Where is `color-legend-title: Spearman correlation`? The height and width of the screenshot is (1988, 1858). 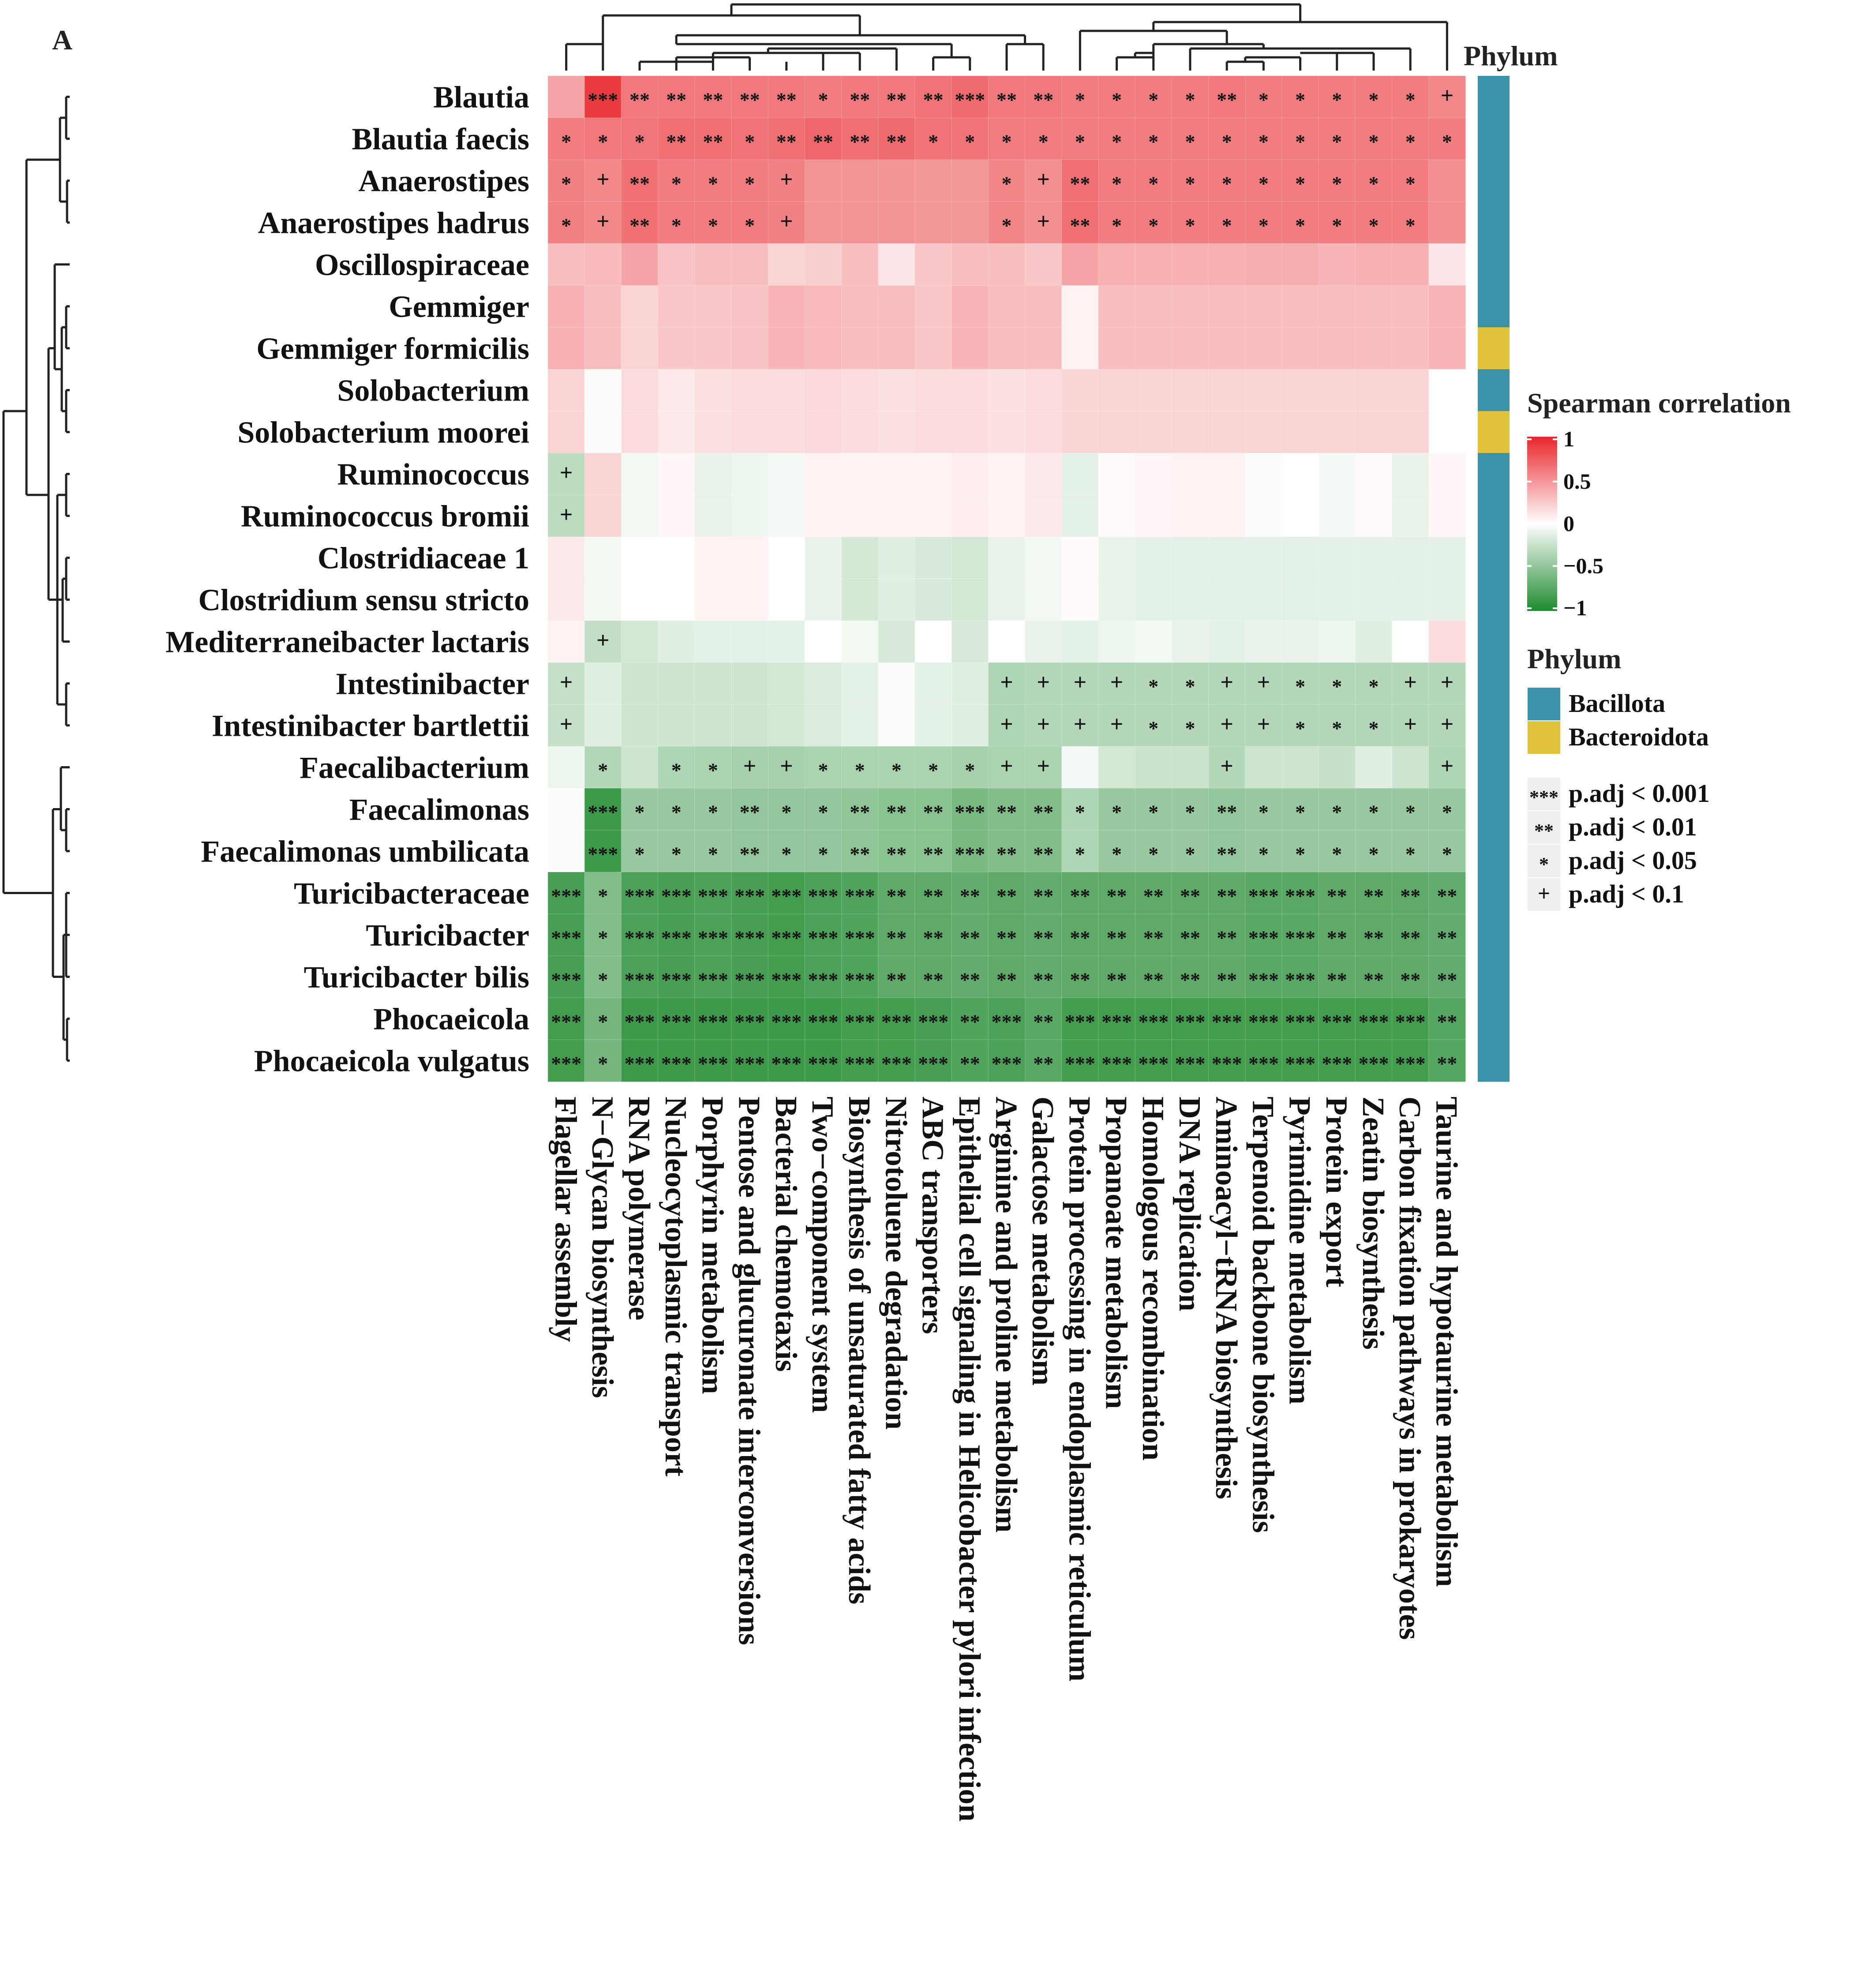 color-legend-title: Spearman correlation is located at coordinates (1659, 403).